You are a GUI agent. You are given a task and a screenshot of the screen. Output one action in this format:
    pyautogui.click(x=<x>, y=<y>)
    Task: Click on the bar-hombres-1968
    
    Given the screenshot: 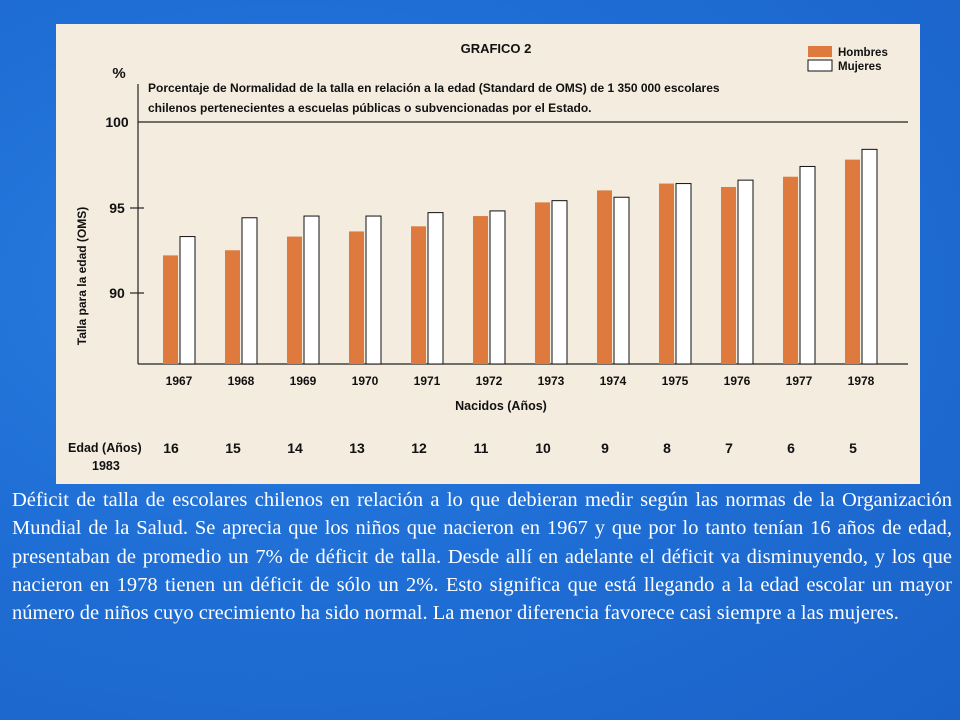 What is the action you would take?
    pyautogui.click(x=232, y=307)
    